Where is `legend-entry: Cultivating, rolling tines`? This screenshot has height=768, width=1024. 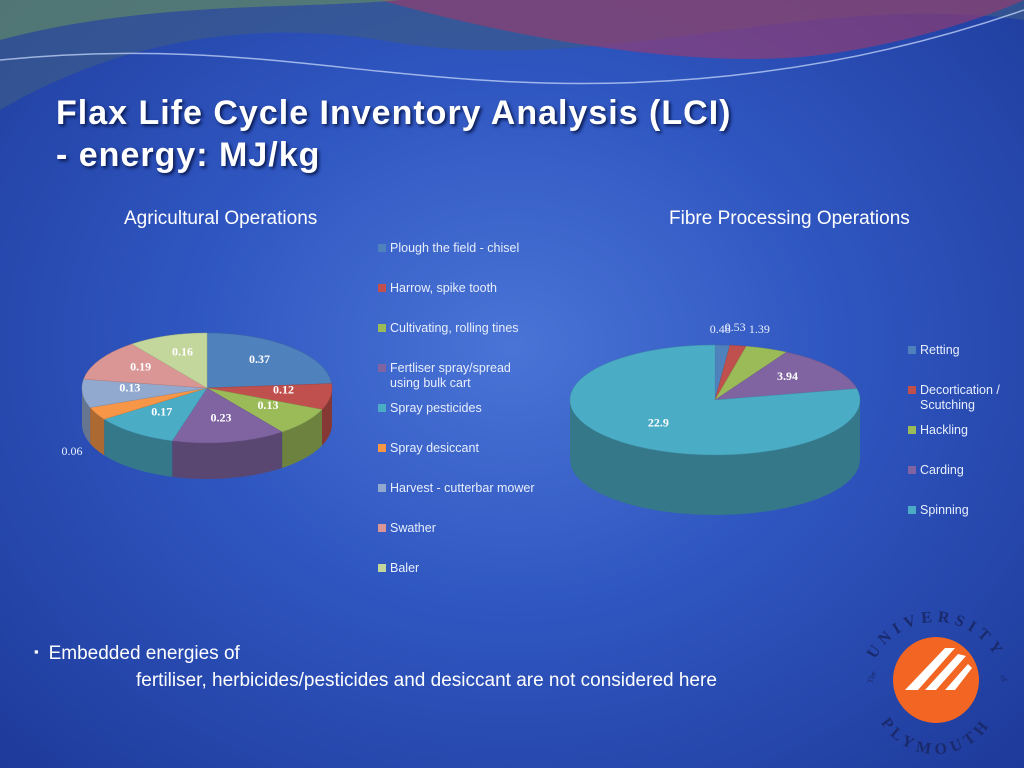 legend-entry: Cultivating, rolling tines is located at coordinates (458, 328).